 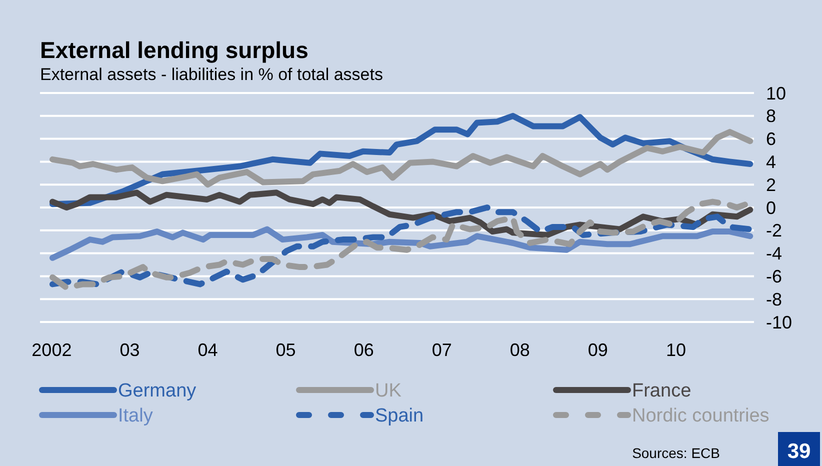 I want to click on x-tick-label: 08, so click(x=520, y=350).